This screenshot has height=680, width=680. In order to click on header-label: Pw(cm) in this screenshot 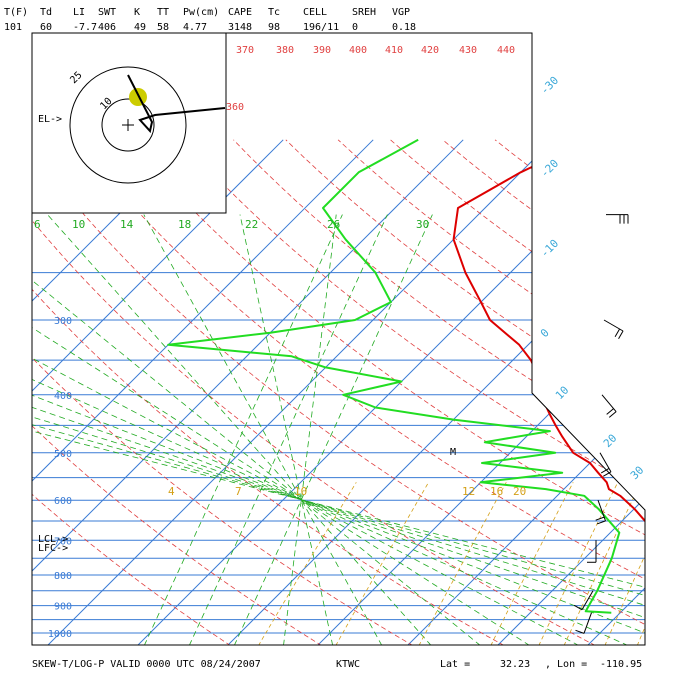, I will do `click(201, 12)`.